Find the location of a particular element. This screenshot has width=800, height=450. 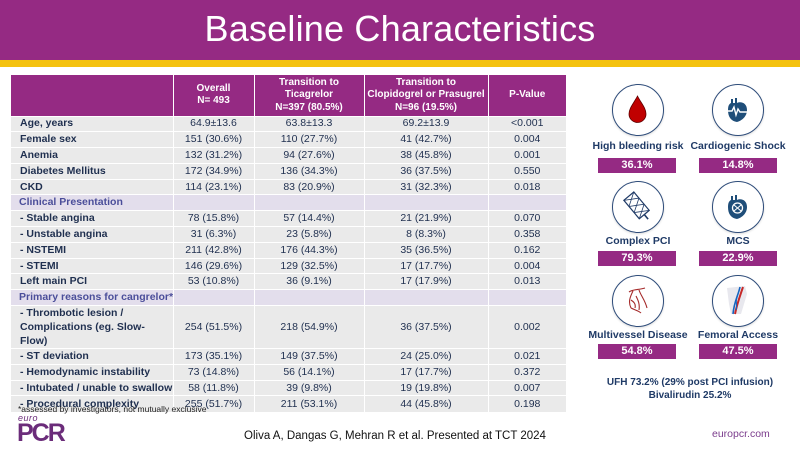

cell-overall: 31 (6.3%) is located at coordinates (214, 234).